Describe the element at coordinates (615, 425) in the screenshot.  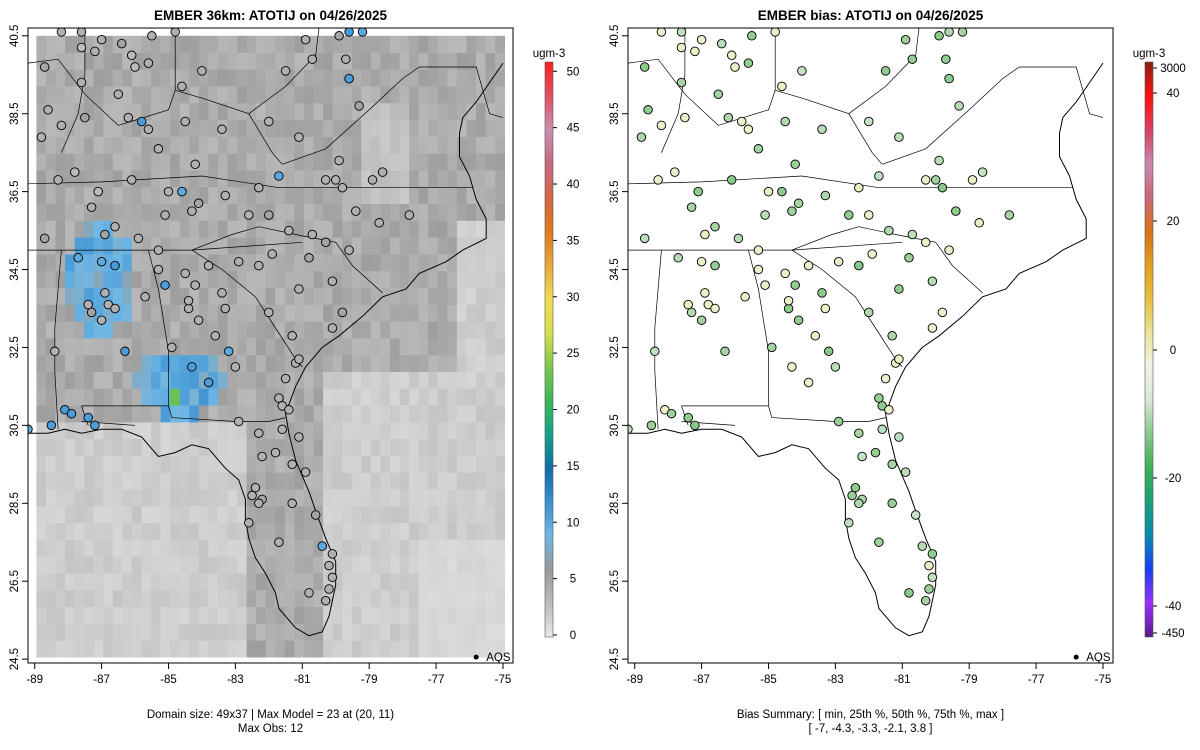
I see `y-tick-label: 30.5` at that location.